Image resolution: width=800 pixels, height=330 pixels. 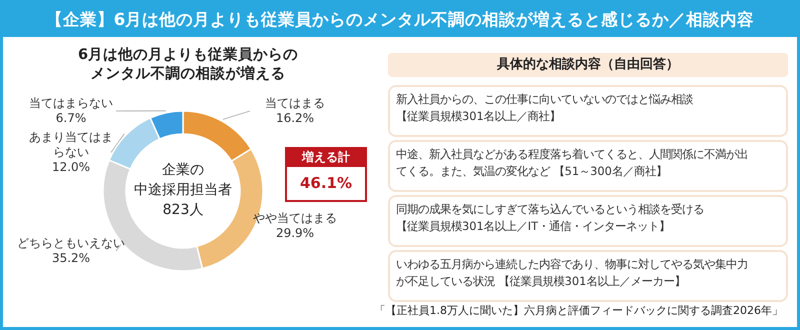 What do you see at coordinates (71, 145) in the screenshot?
I see `slice-label: あまり当てはまらない` at bounding box center [71, 145].